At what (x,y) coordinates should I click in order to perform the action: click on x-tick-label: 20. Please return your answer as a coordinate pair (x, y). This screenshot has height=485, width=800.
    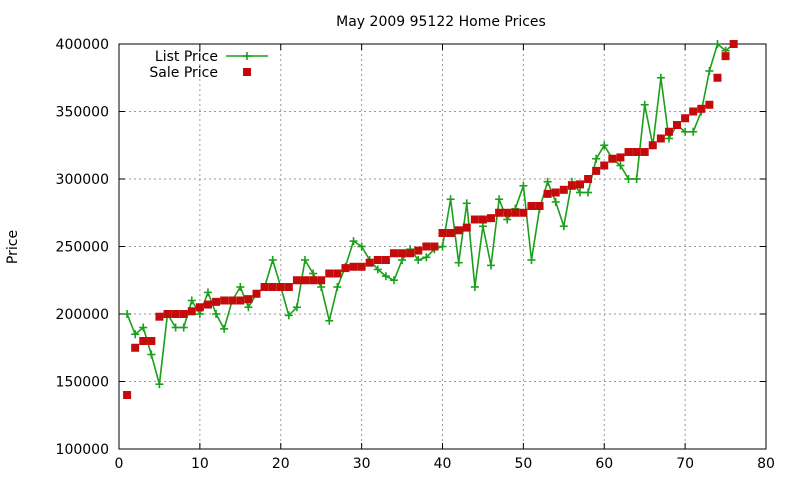
    Looking at the image, I should click on (281, 464).